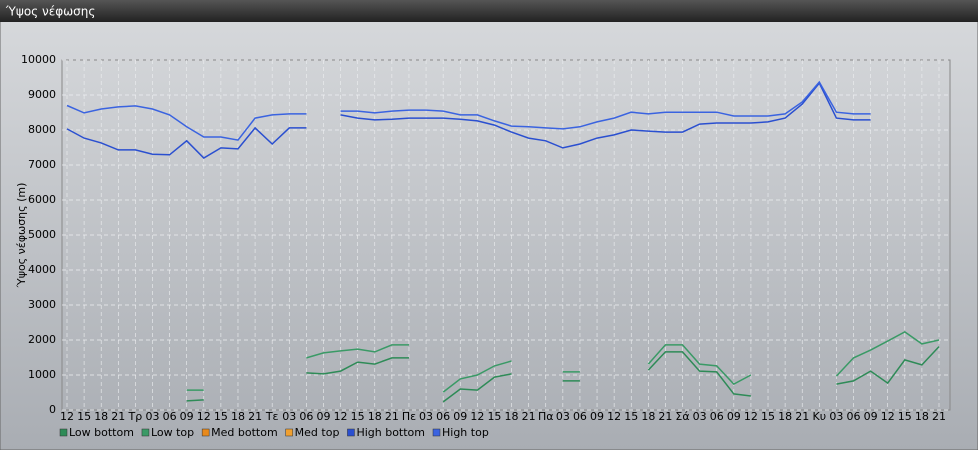 The image size is (978, 454). Describe the element at coordinates (38, 59) in the screenshot. I see `y-tick-label: 10000` at that location.